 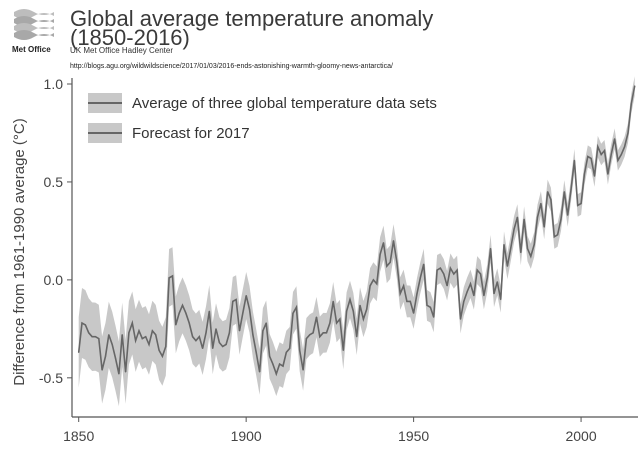 I want to click on x-tick-label: 1900, so click(x=246, y=436).